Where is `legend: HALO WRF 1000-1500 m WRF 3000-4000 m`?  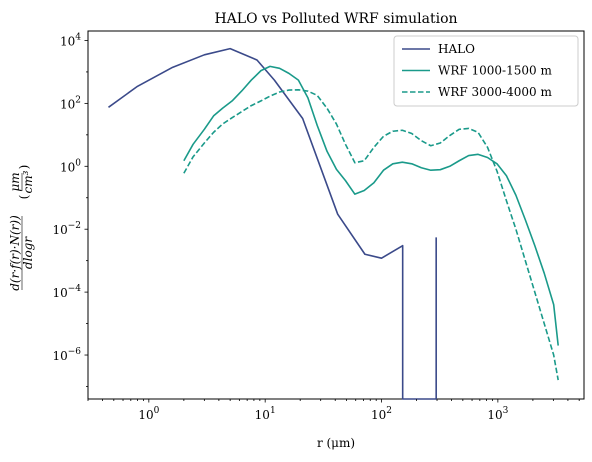
legend: HALO WRF 1000-1500 m WRF 3000-4000 m is located at coordinates (486, 71).